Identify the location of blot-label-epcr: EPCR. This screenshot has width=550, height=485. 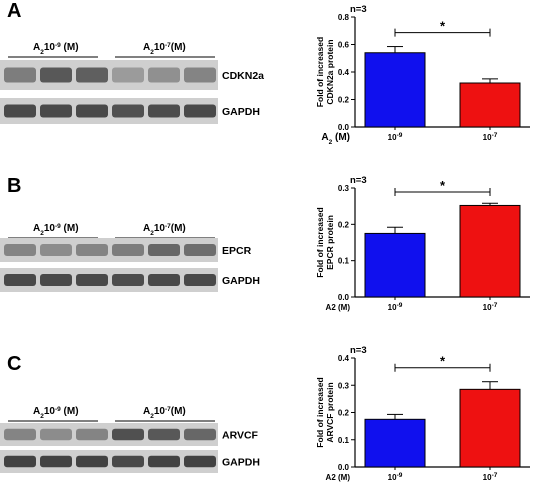
(237, 251).